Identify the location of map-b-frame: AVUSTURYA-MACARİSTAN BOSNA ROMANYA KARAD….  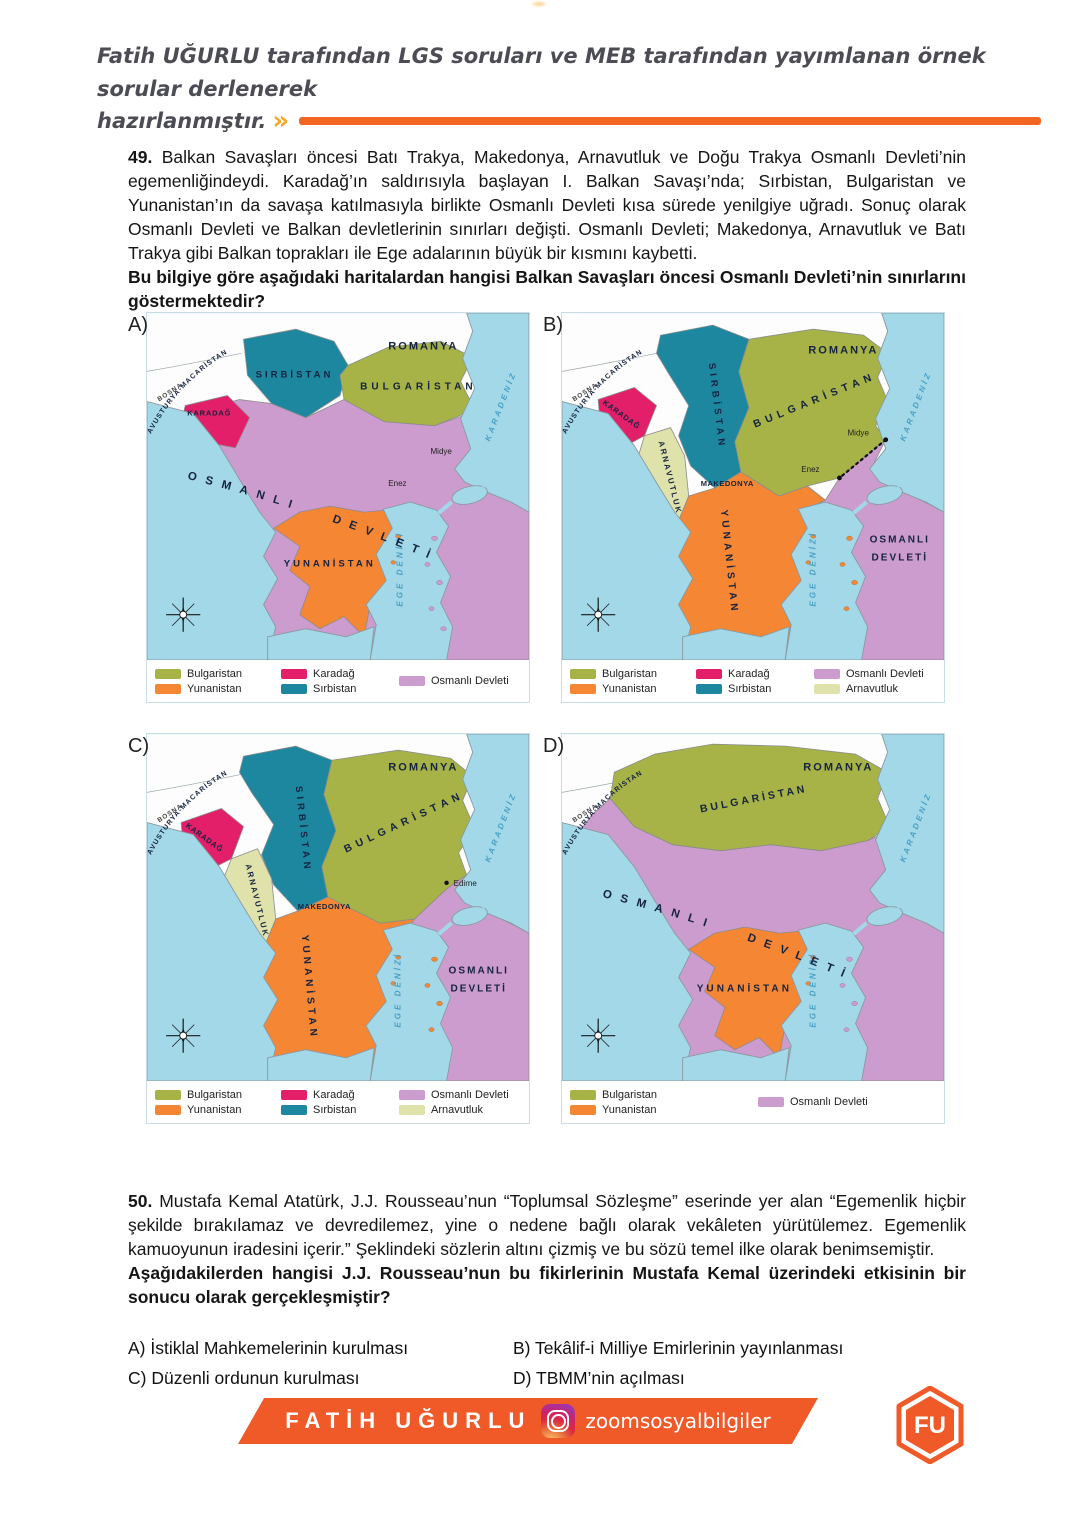
(753, 507).